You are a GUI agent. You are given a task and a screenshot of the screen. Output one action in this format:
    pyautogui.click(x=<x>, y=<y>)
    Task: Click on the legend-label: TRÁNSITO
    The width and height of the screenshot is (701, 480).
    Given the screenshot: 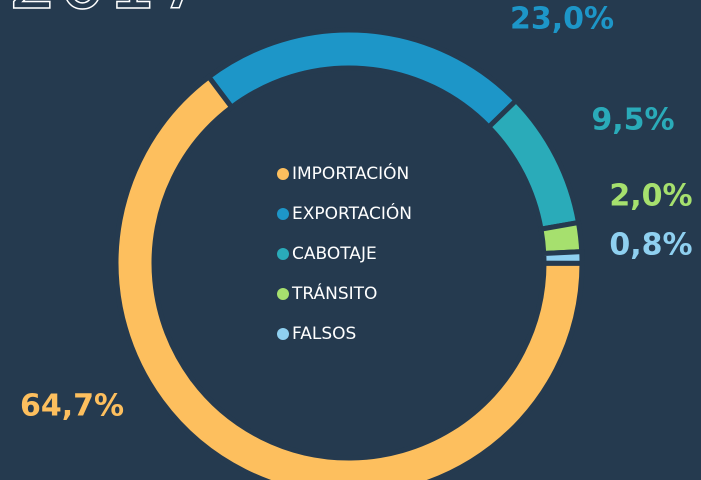 What is the action you would take?
    pyautogui.click(x=334, y=293)
    